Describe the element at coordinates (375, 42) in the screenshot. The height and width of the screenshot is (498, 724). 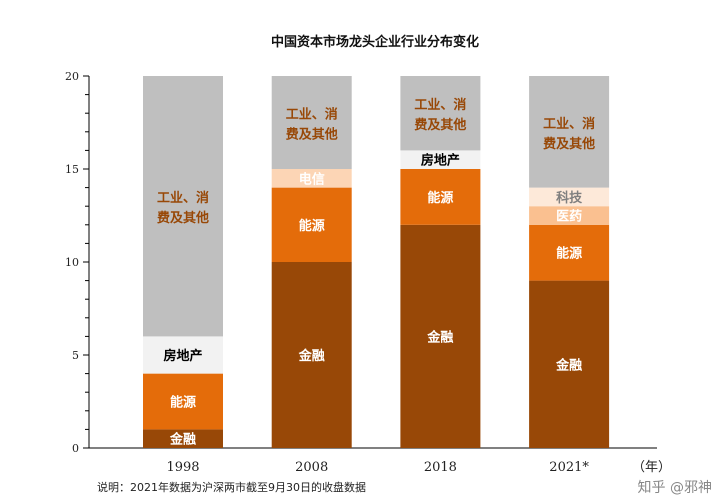
I see `chart-title: 中国资本市场龙头企业行业分布变化` at that location.